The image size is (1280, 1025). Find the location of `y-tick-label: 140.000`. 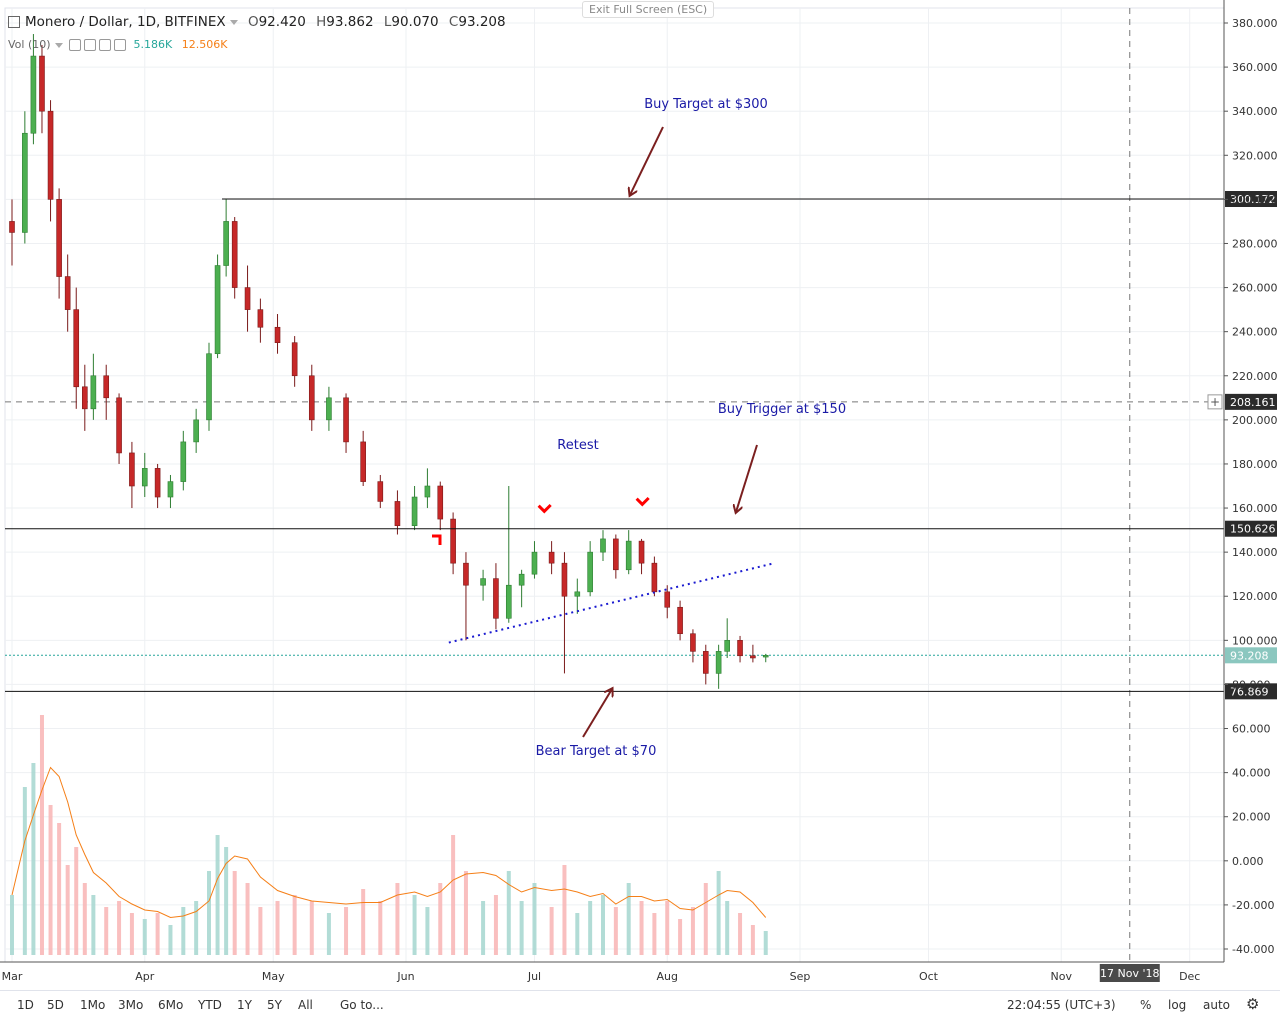

y-tick-label: 140.000 is located at coordinates (1255, 552).